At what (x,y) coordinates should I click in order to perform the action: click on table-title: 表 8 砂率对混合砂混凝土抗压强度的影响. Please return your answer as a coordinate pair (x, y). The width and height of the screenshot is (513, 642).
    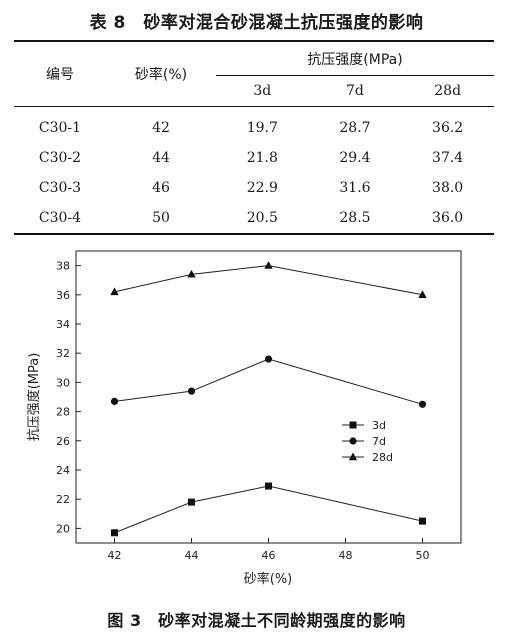
    Looking at the image, I should click on (256, 23).